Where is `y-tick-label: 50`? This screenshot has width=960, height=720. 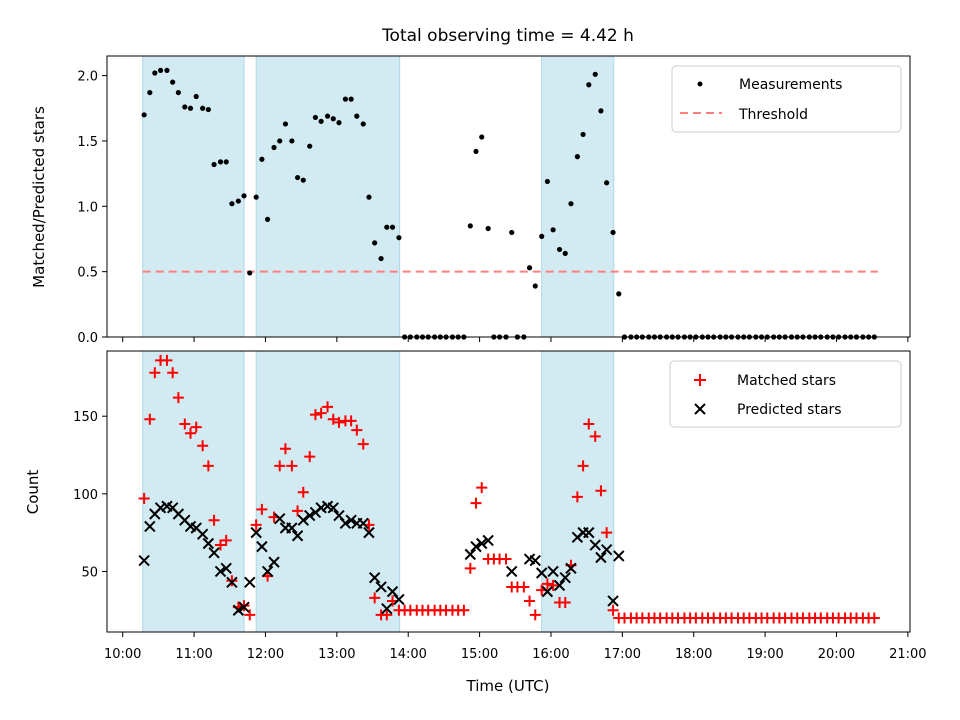
y-tick-label: 50 is located at coordinates (89, 572).